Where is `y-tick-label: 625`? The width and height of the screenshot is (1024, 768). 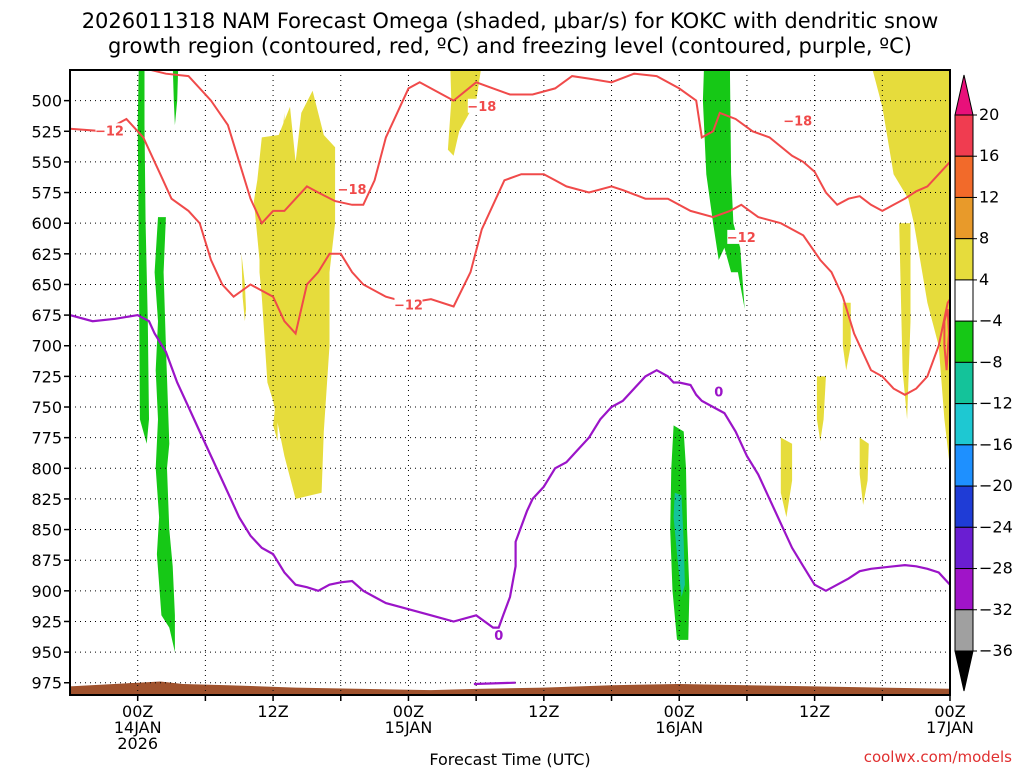 y-tick-label: 625 is located at coordinates (46, 254).